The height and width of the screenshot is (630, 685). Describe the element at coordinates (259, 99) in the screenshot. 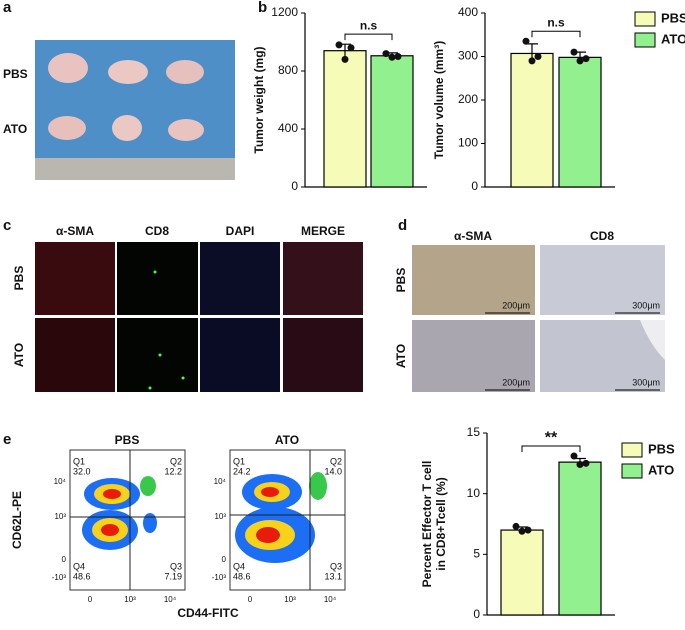

I see `y-axis-label: Tumor weight (mg)` at that location.